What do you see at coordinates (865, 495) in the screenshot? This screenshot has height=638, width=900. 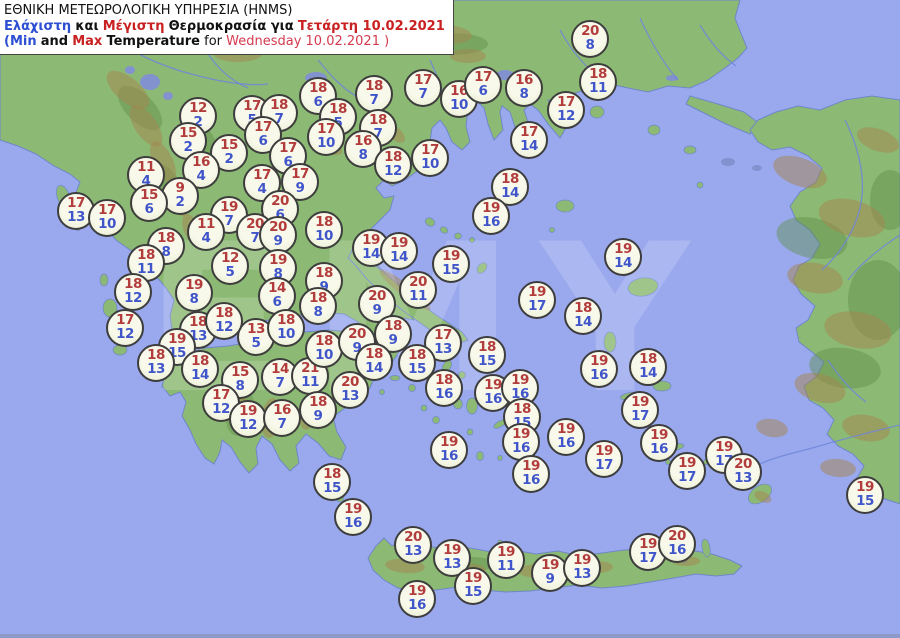 I see `temp-bubble: 19 15` at bounding box center [865, 495].